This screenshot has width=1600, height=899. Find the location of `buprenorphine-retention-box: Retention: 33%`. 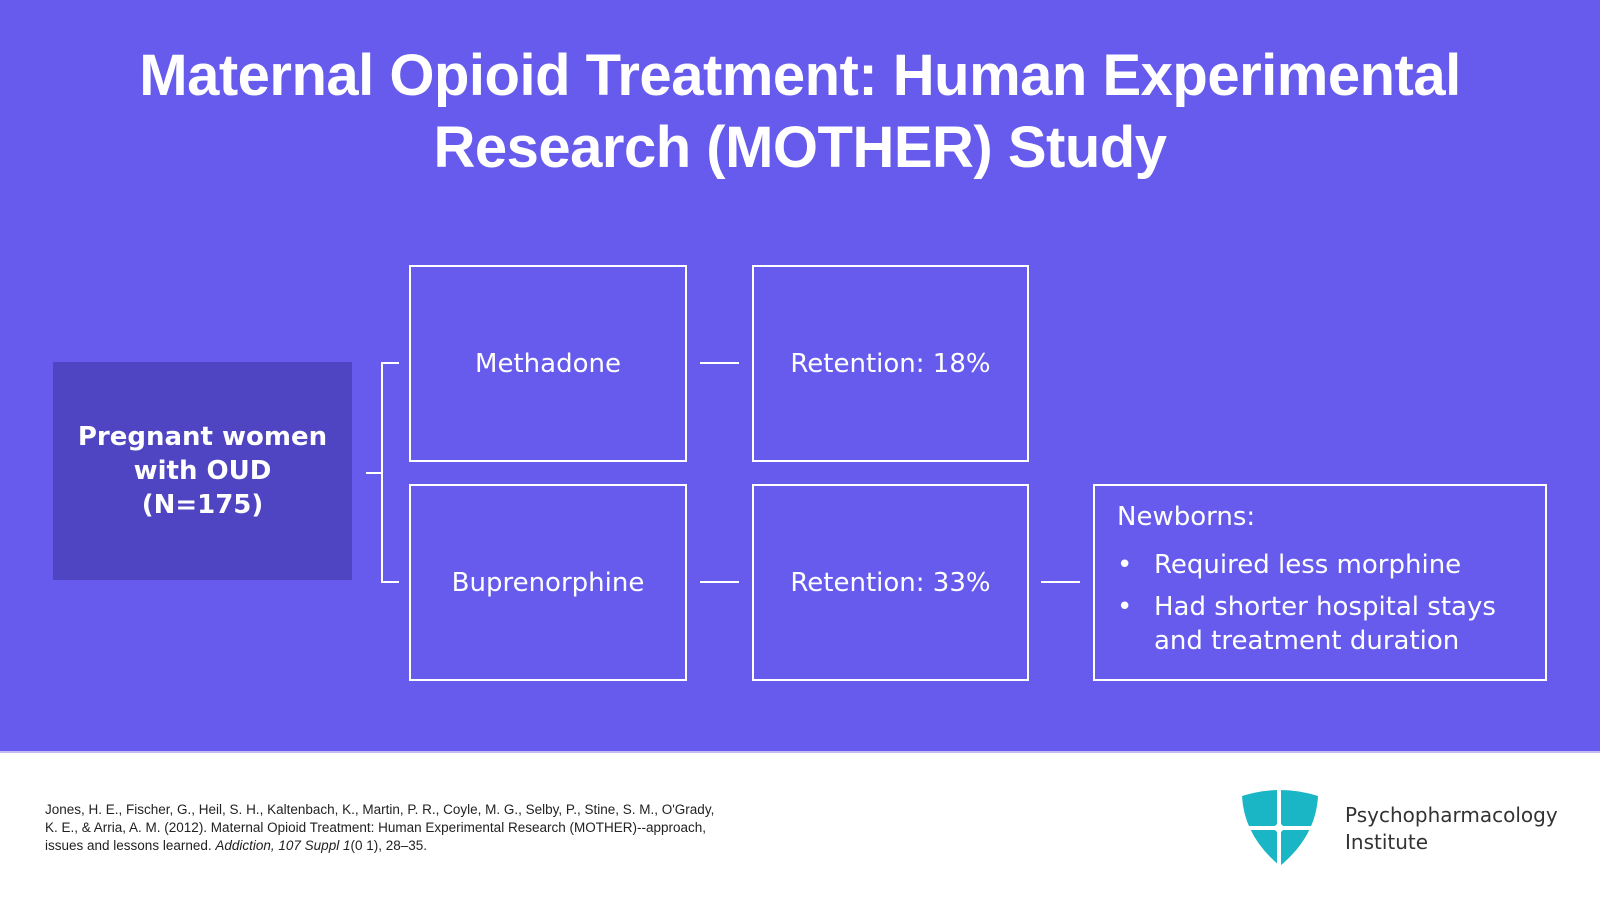

buprenorphine-retention-box: Retention: 33% is located at coordinates (890, 582).